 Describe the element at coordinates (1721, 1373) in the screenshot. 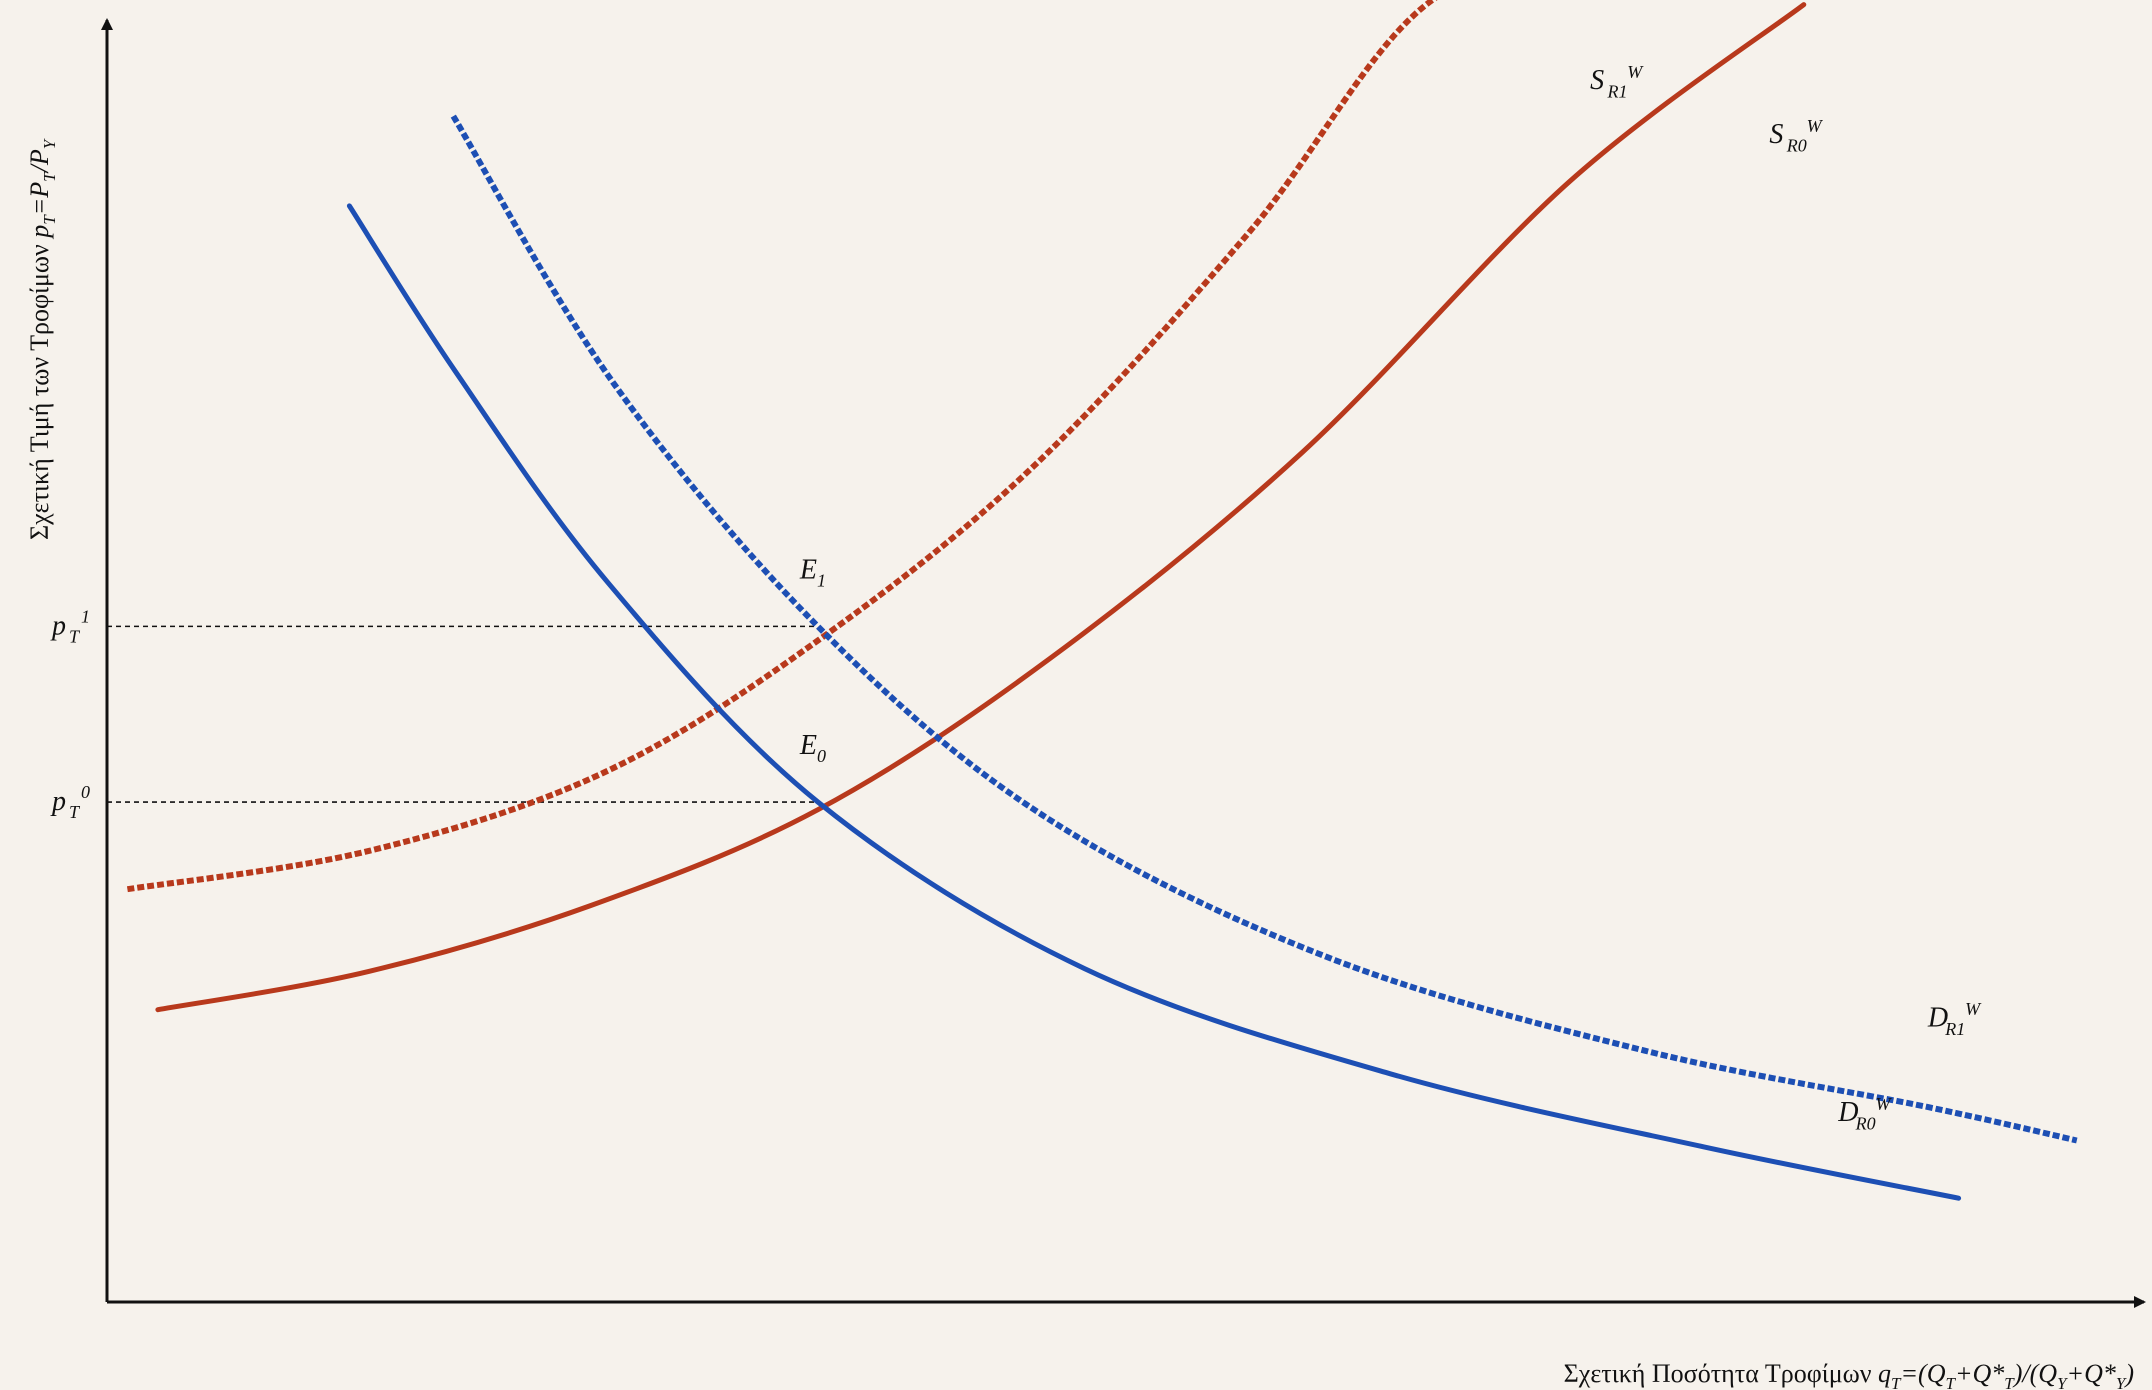

I see `x-axis-label-text: Σχετική Ποσότητα Τροφίμων` at that location.